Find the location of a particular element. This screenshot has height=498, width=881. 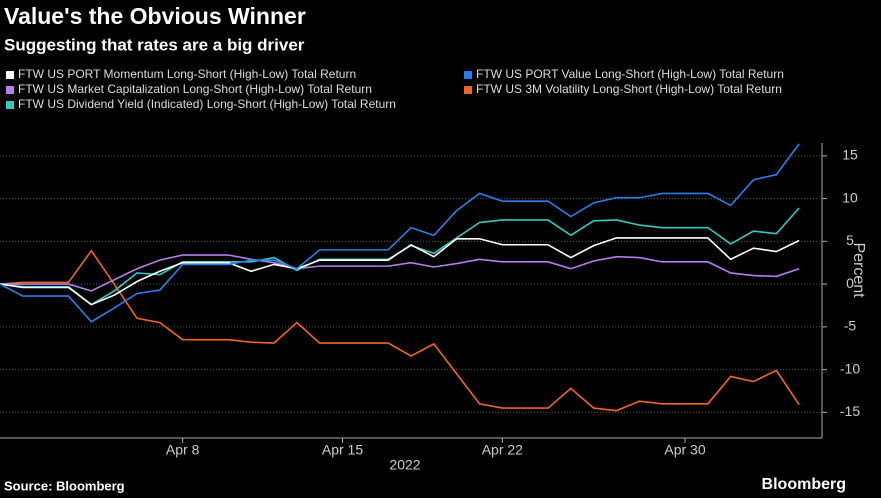

x-axis-label: 2022 is located at coordinates (404, 465).